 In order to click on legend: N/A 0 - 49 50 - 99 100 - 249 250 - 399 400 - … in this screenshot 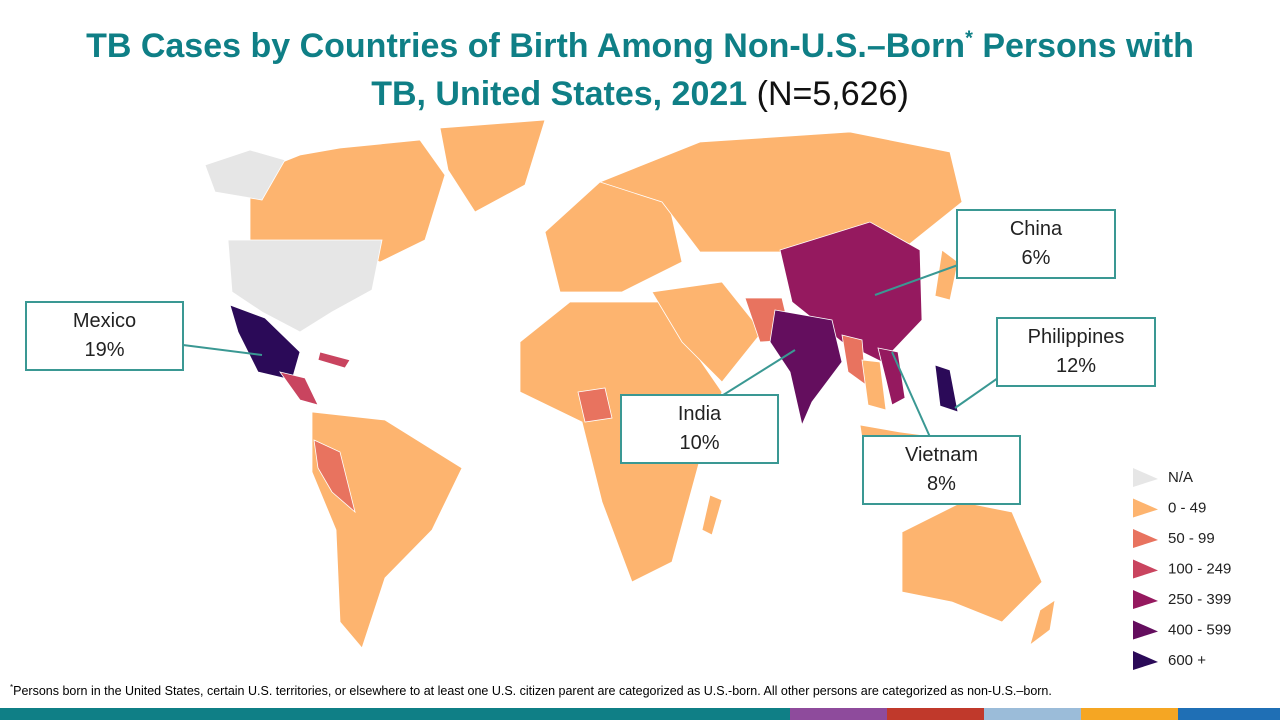, I will do `click(1182, 569)`.